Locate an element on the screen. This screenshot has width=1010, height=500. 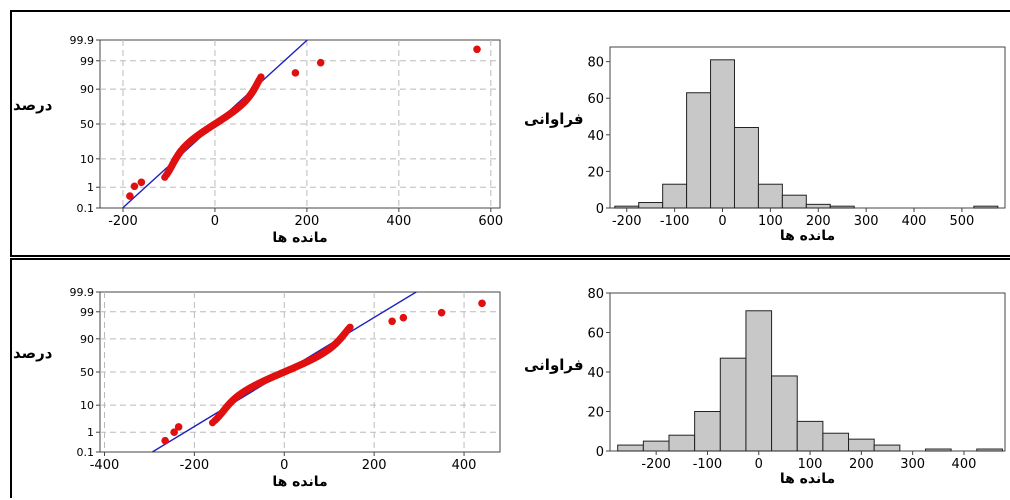
top-probability-ylabel: درصد is located at coordinates (33, 105).